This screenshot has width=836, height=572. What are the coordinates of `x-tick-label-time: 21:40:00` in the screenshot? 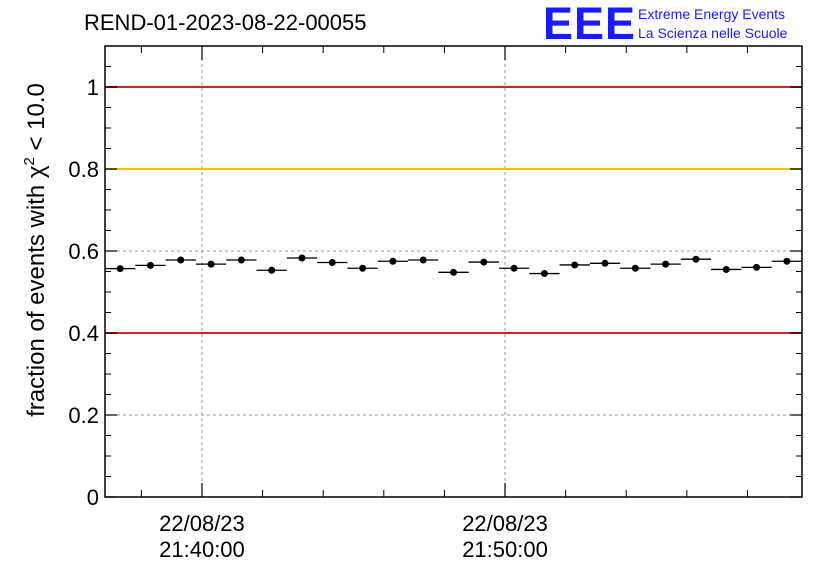 It's located at (202, 549).